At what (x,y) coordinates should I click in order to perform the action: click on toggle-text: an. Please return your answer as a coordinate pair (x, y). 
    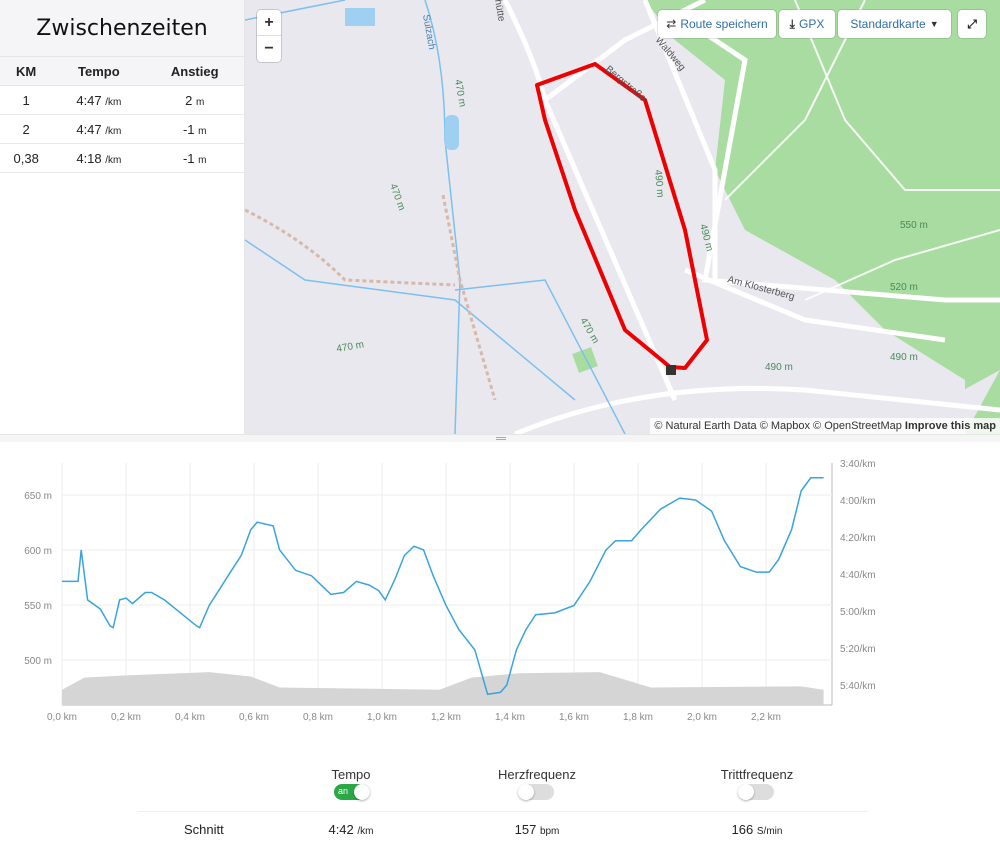
    Looking at the image, I should click on (343, 791).